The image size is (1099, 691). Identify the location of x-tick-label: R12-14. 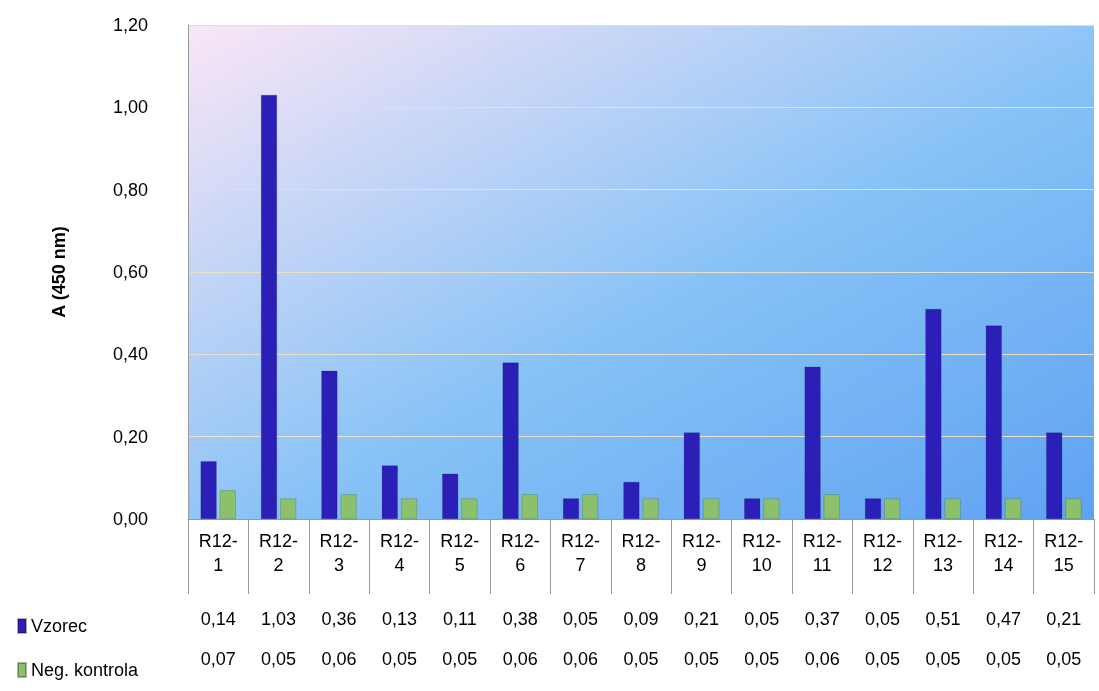
(1003, 553).